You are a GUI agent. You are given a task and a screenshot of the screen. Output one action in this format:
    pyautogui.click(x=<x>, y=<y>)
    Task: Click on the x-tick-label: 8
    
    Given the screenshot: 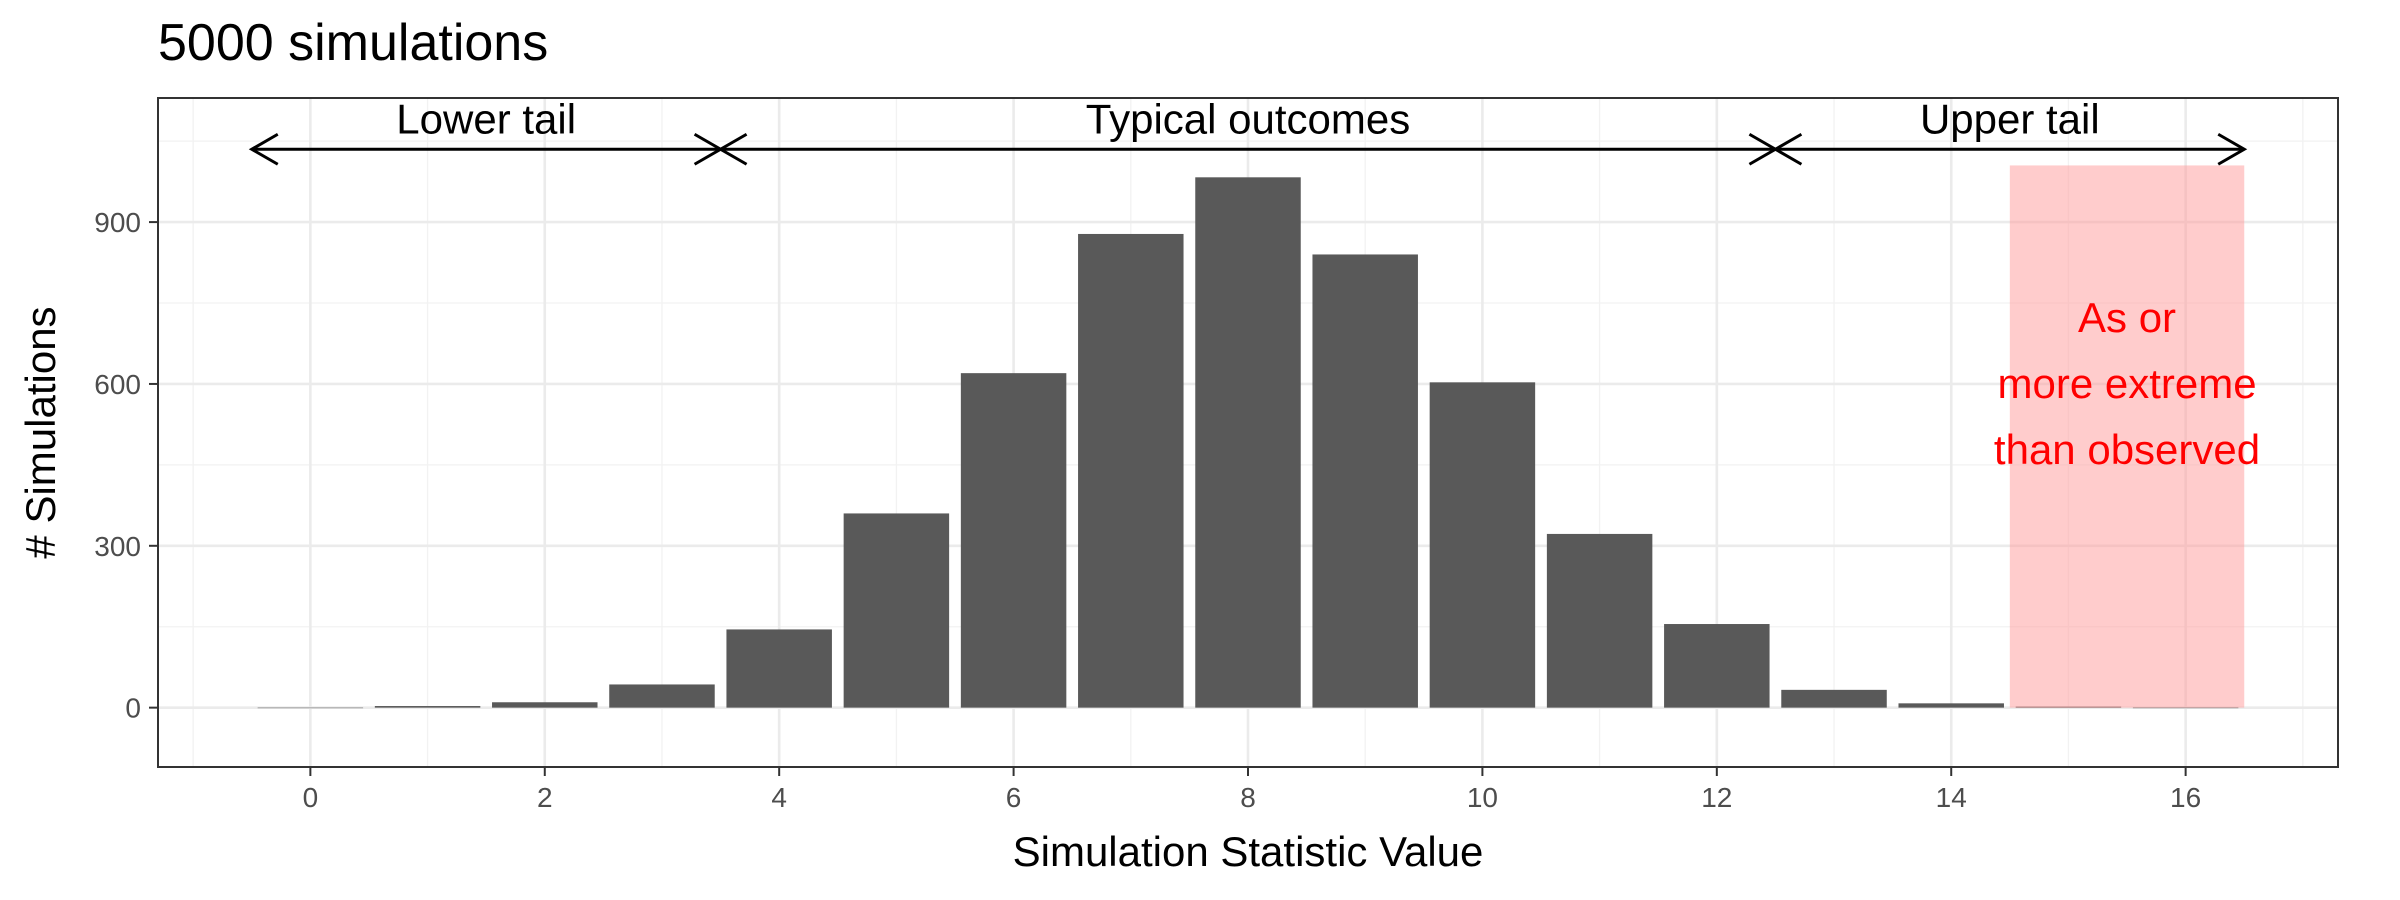 What is the action you would take?
    pyautogui.click(x=1248, y=797)
    